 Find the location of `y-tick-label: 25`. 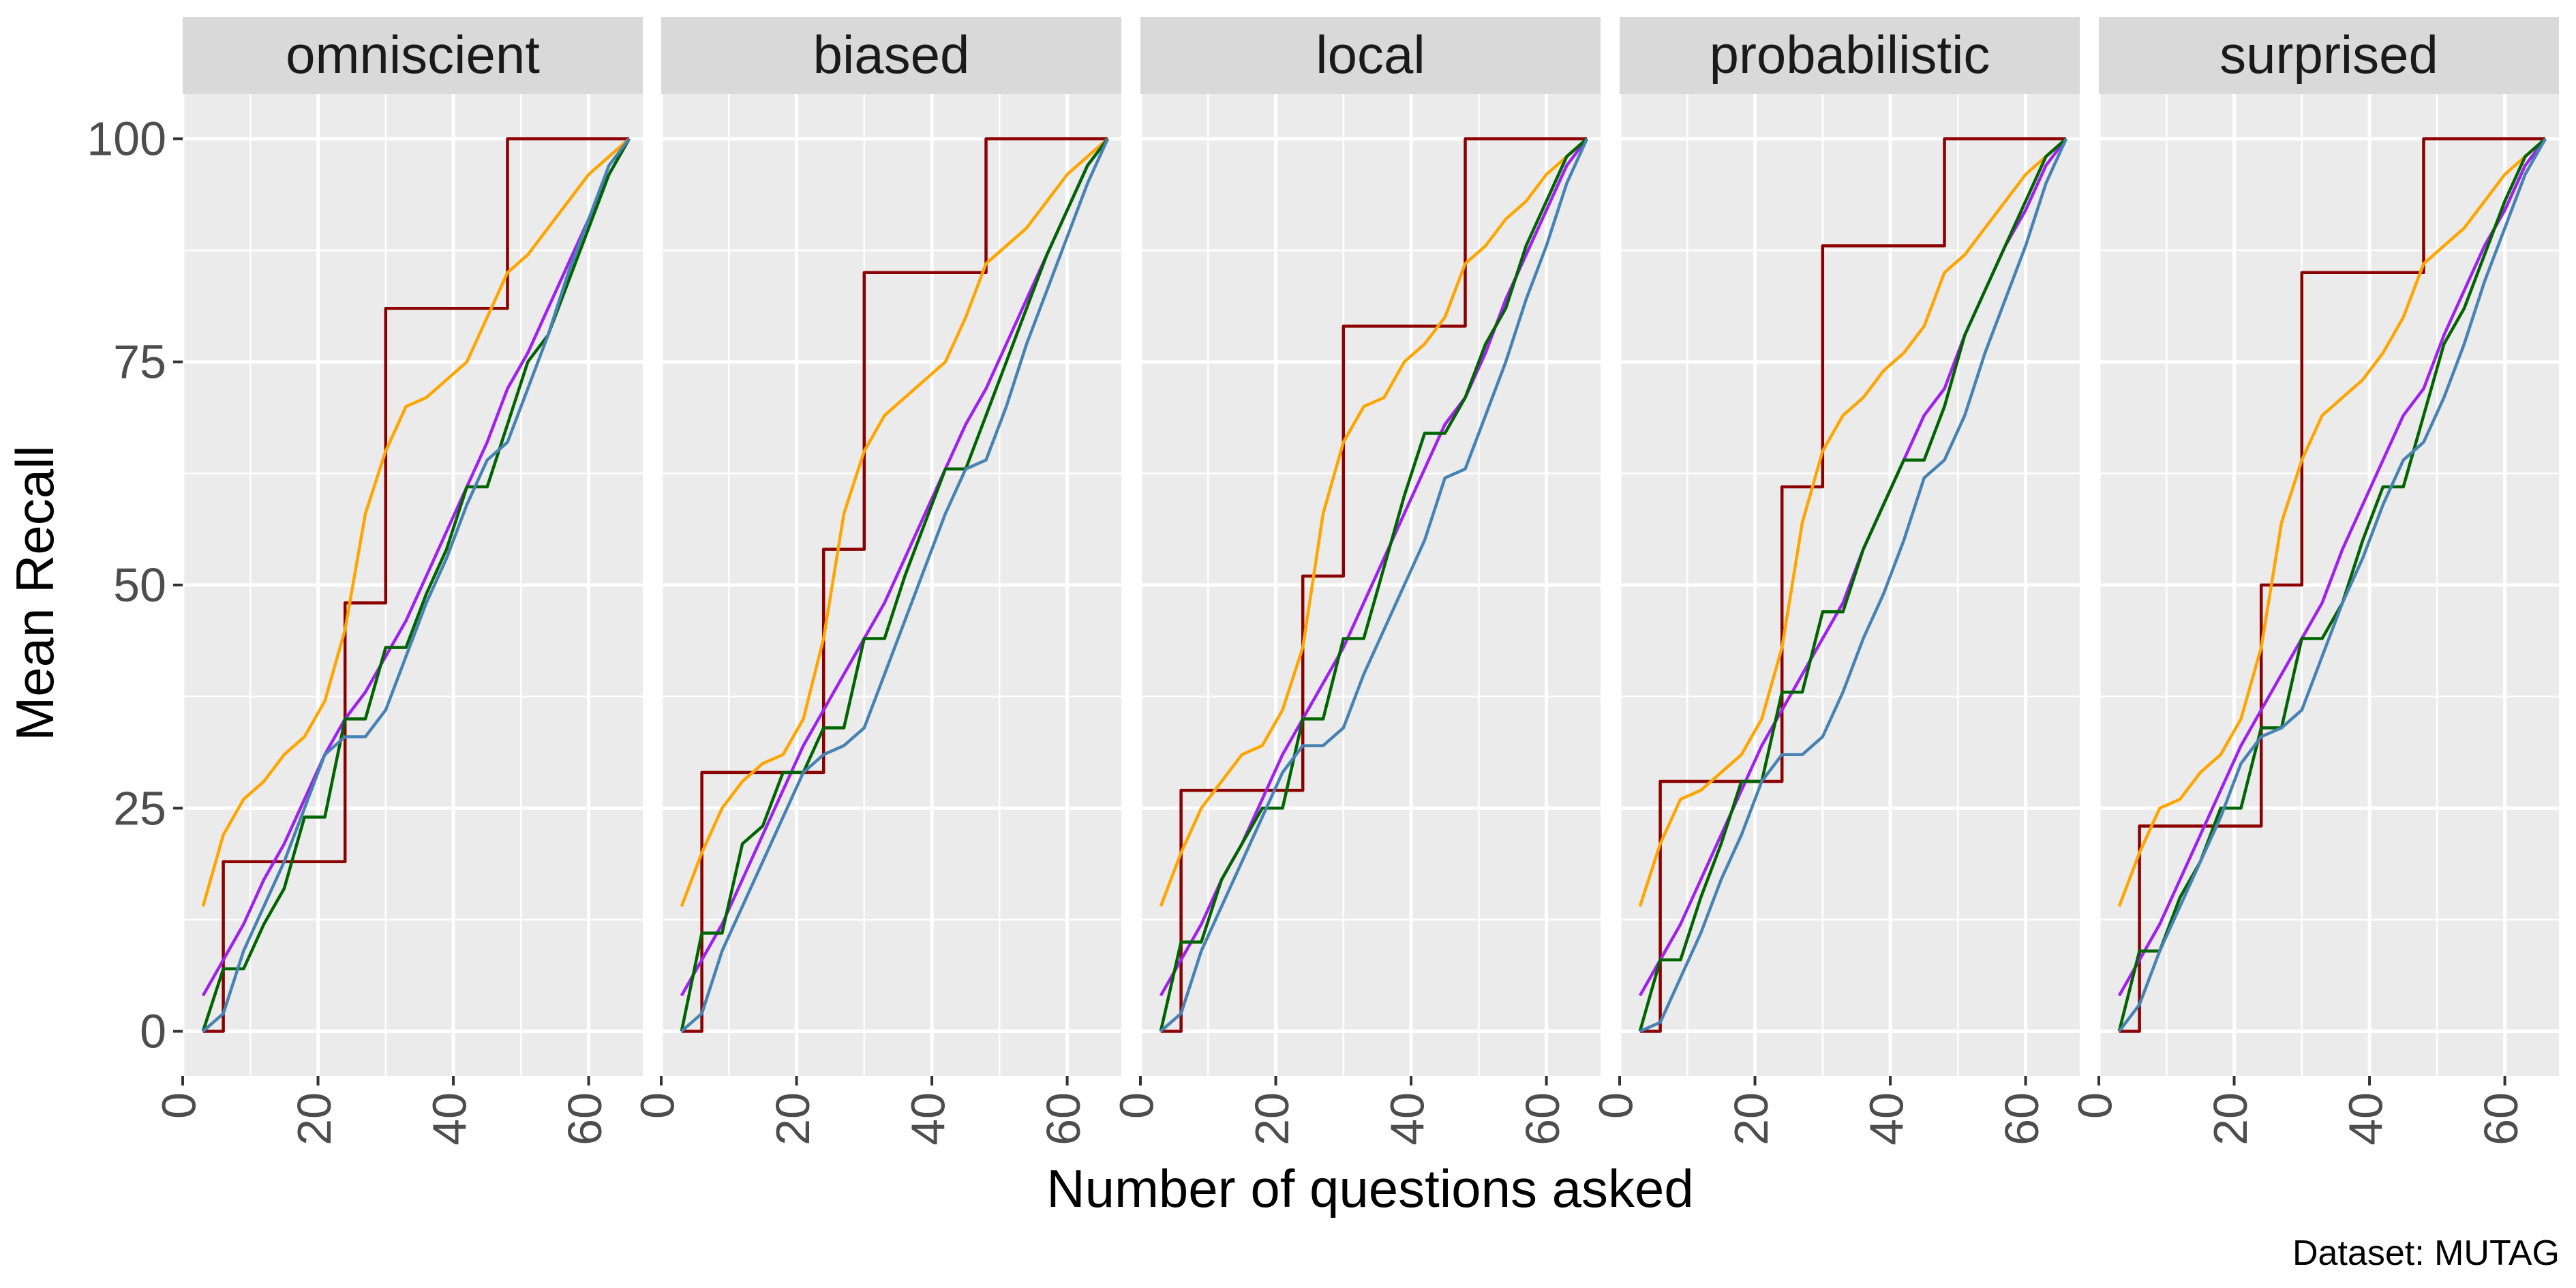

y-tick-label: 25 is located at coordinates (139, 808).